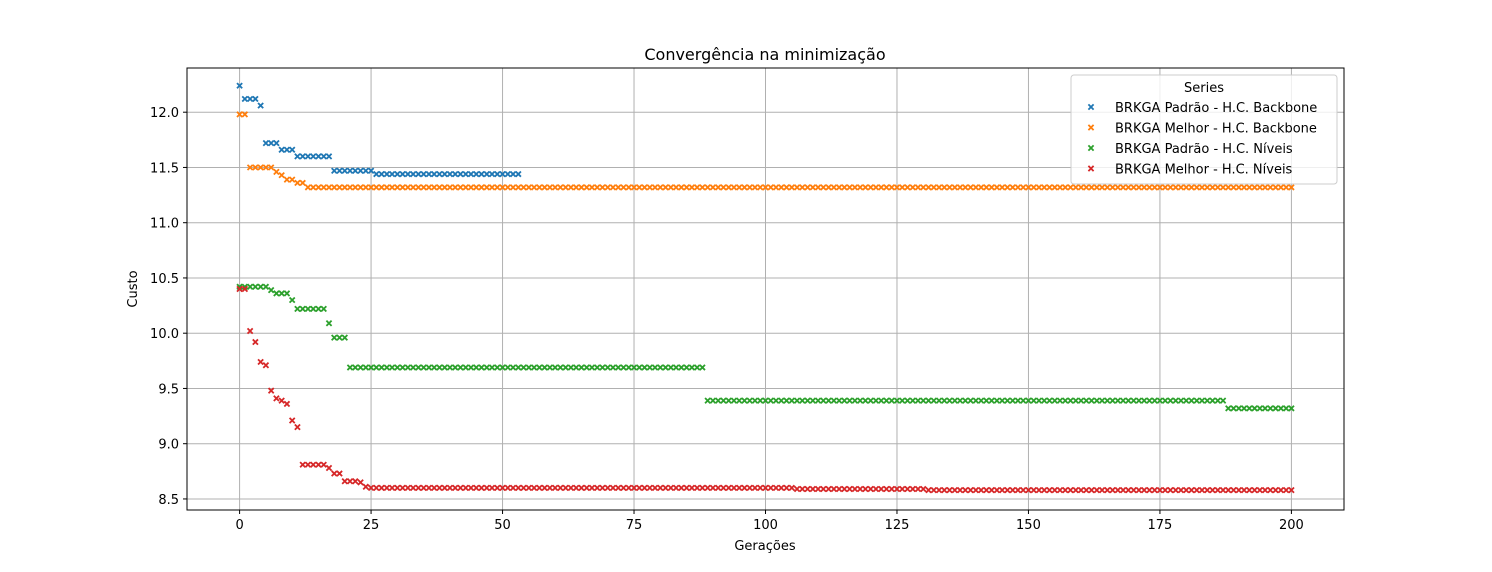  I want to click on x-tick-label: 75, so click(634, 525).